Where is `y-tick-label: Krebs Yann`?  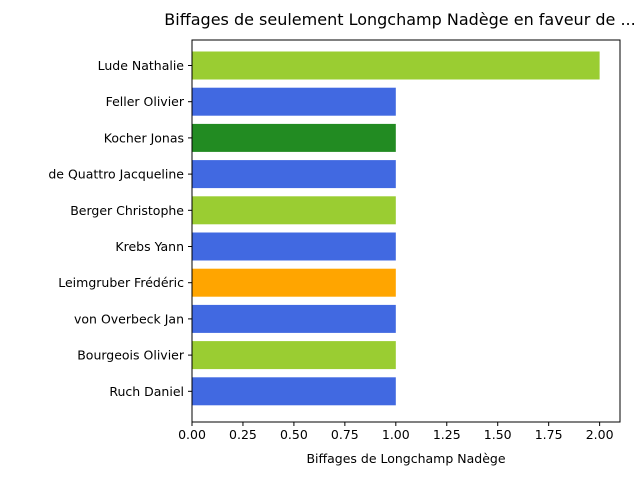
y-tick-label: Krebs Yann is located at coordinates (149, 246).